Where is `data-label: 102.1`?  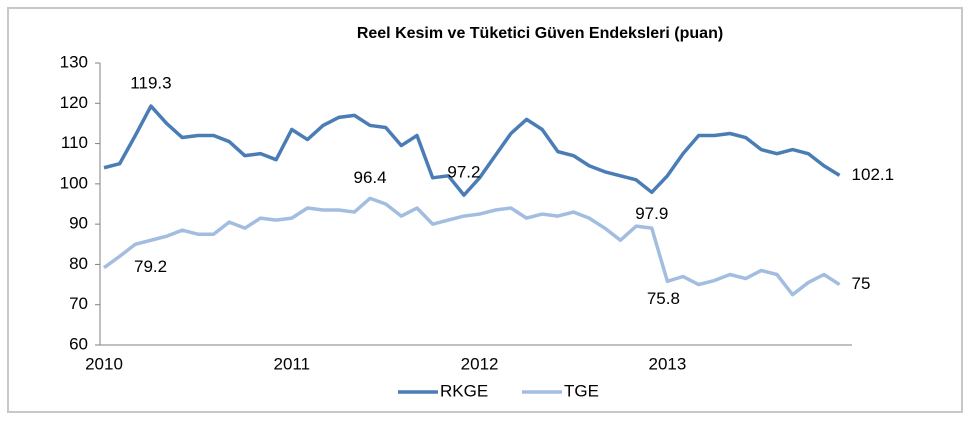 data-label: 102.1 is located at coordinates (873, 174).